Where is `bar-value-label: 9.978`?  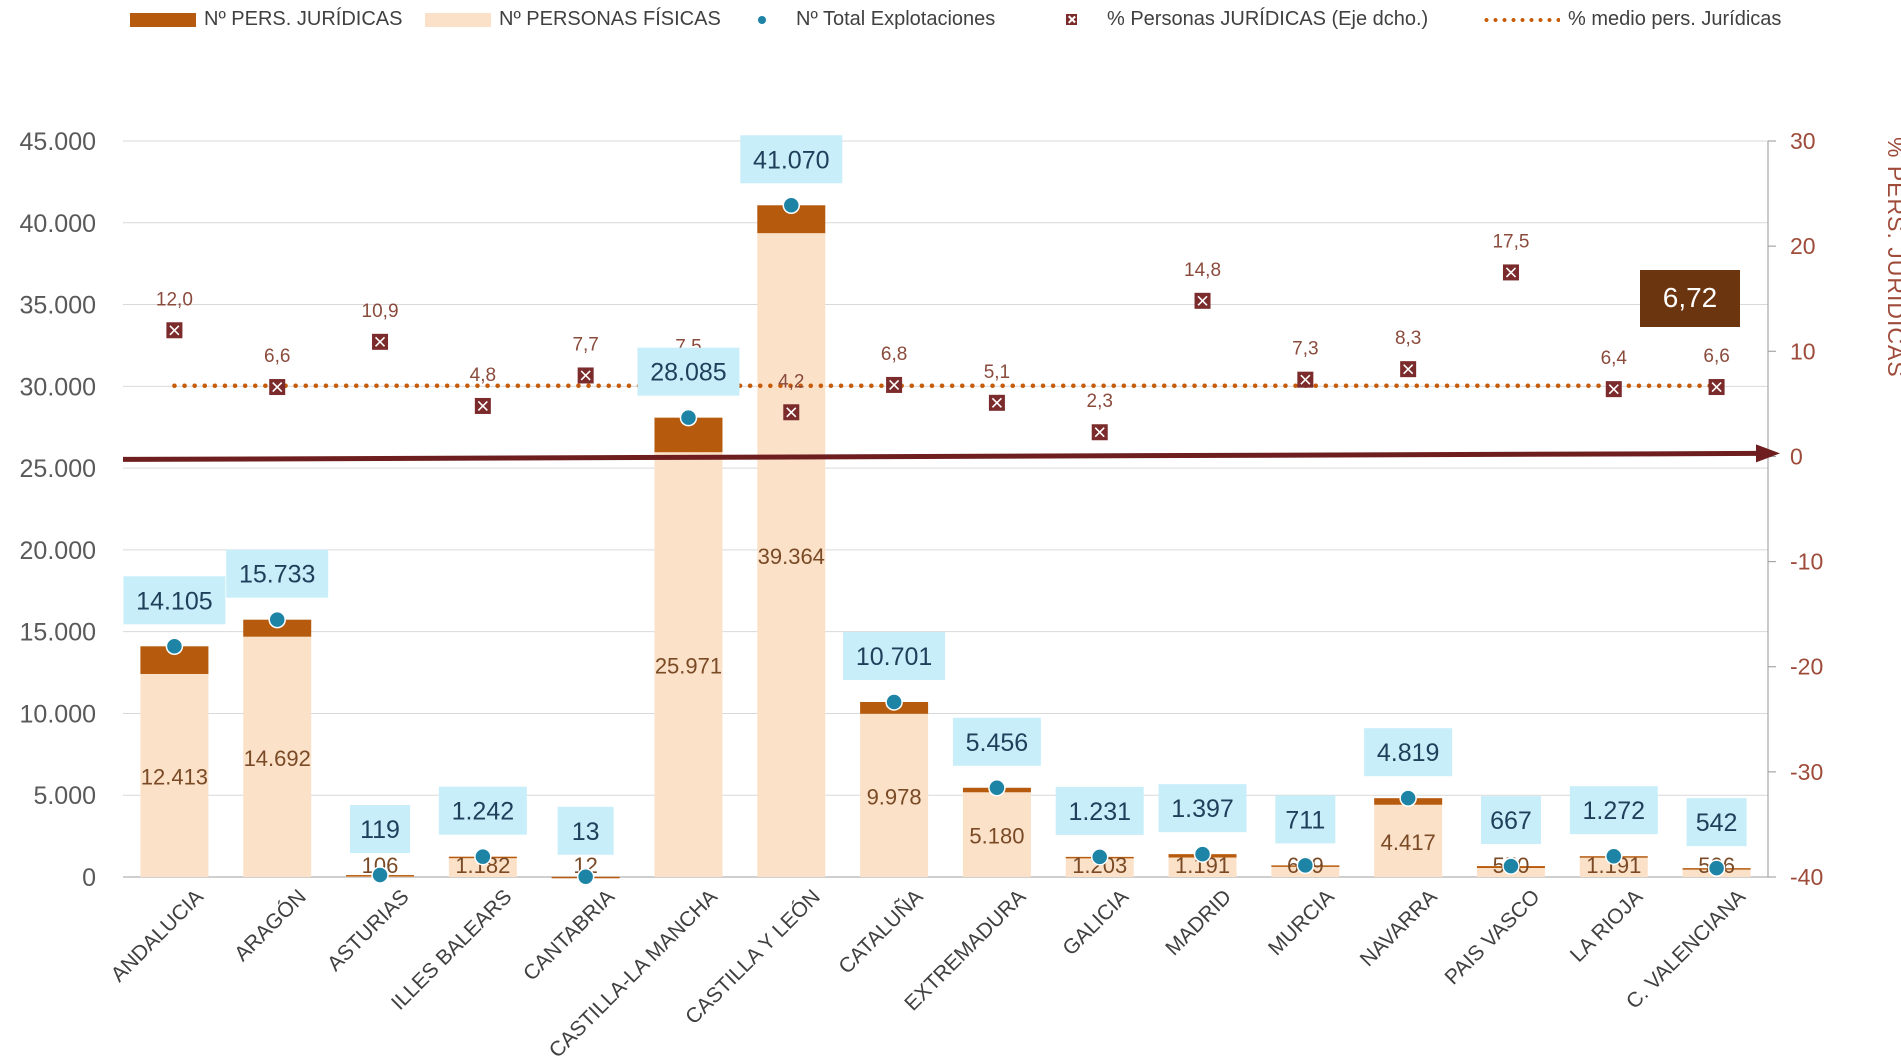 bar-value-label: 9.978 is located at coordinates (894, 796).